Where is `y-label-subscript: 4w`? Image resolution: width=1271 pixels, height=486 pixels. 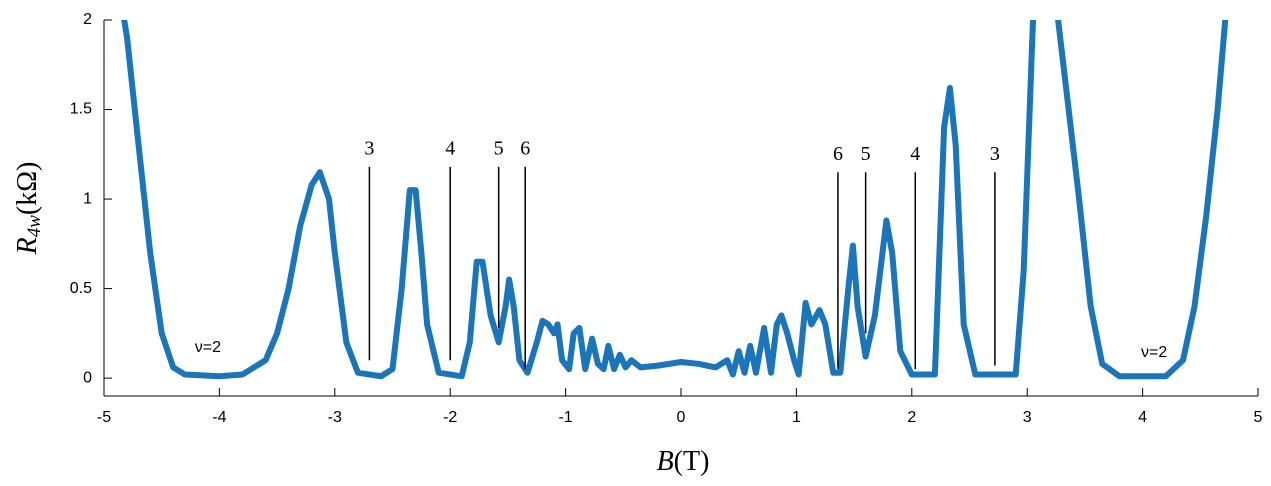
y-label-subscript: 4w is located at coordinates (34, 226).